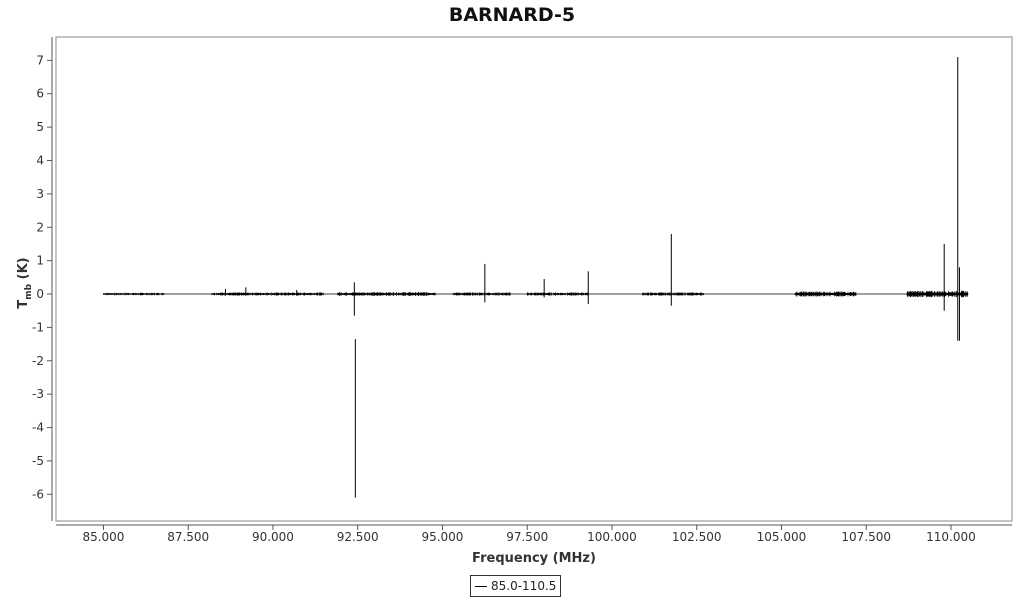 The width and height of the screenshot is (1024, 600). What do you see at coordinates (188, 537) in the screenshot?
I see `x-tick-label: 87.500` at bounding box center [188, 537].